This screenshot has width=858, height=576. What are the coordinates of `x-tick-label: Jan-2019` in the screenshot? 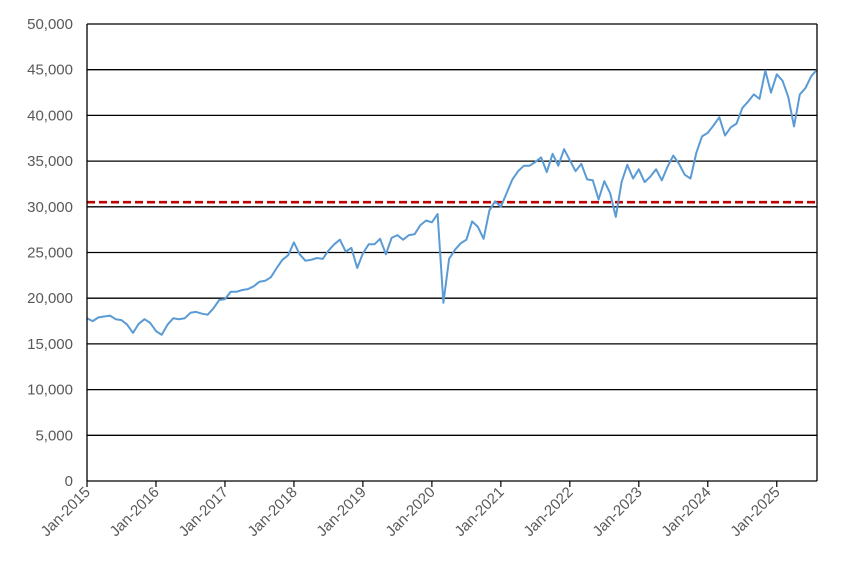 It's located at (341, 512).